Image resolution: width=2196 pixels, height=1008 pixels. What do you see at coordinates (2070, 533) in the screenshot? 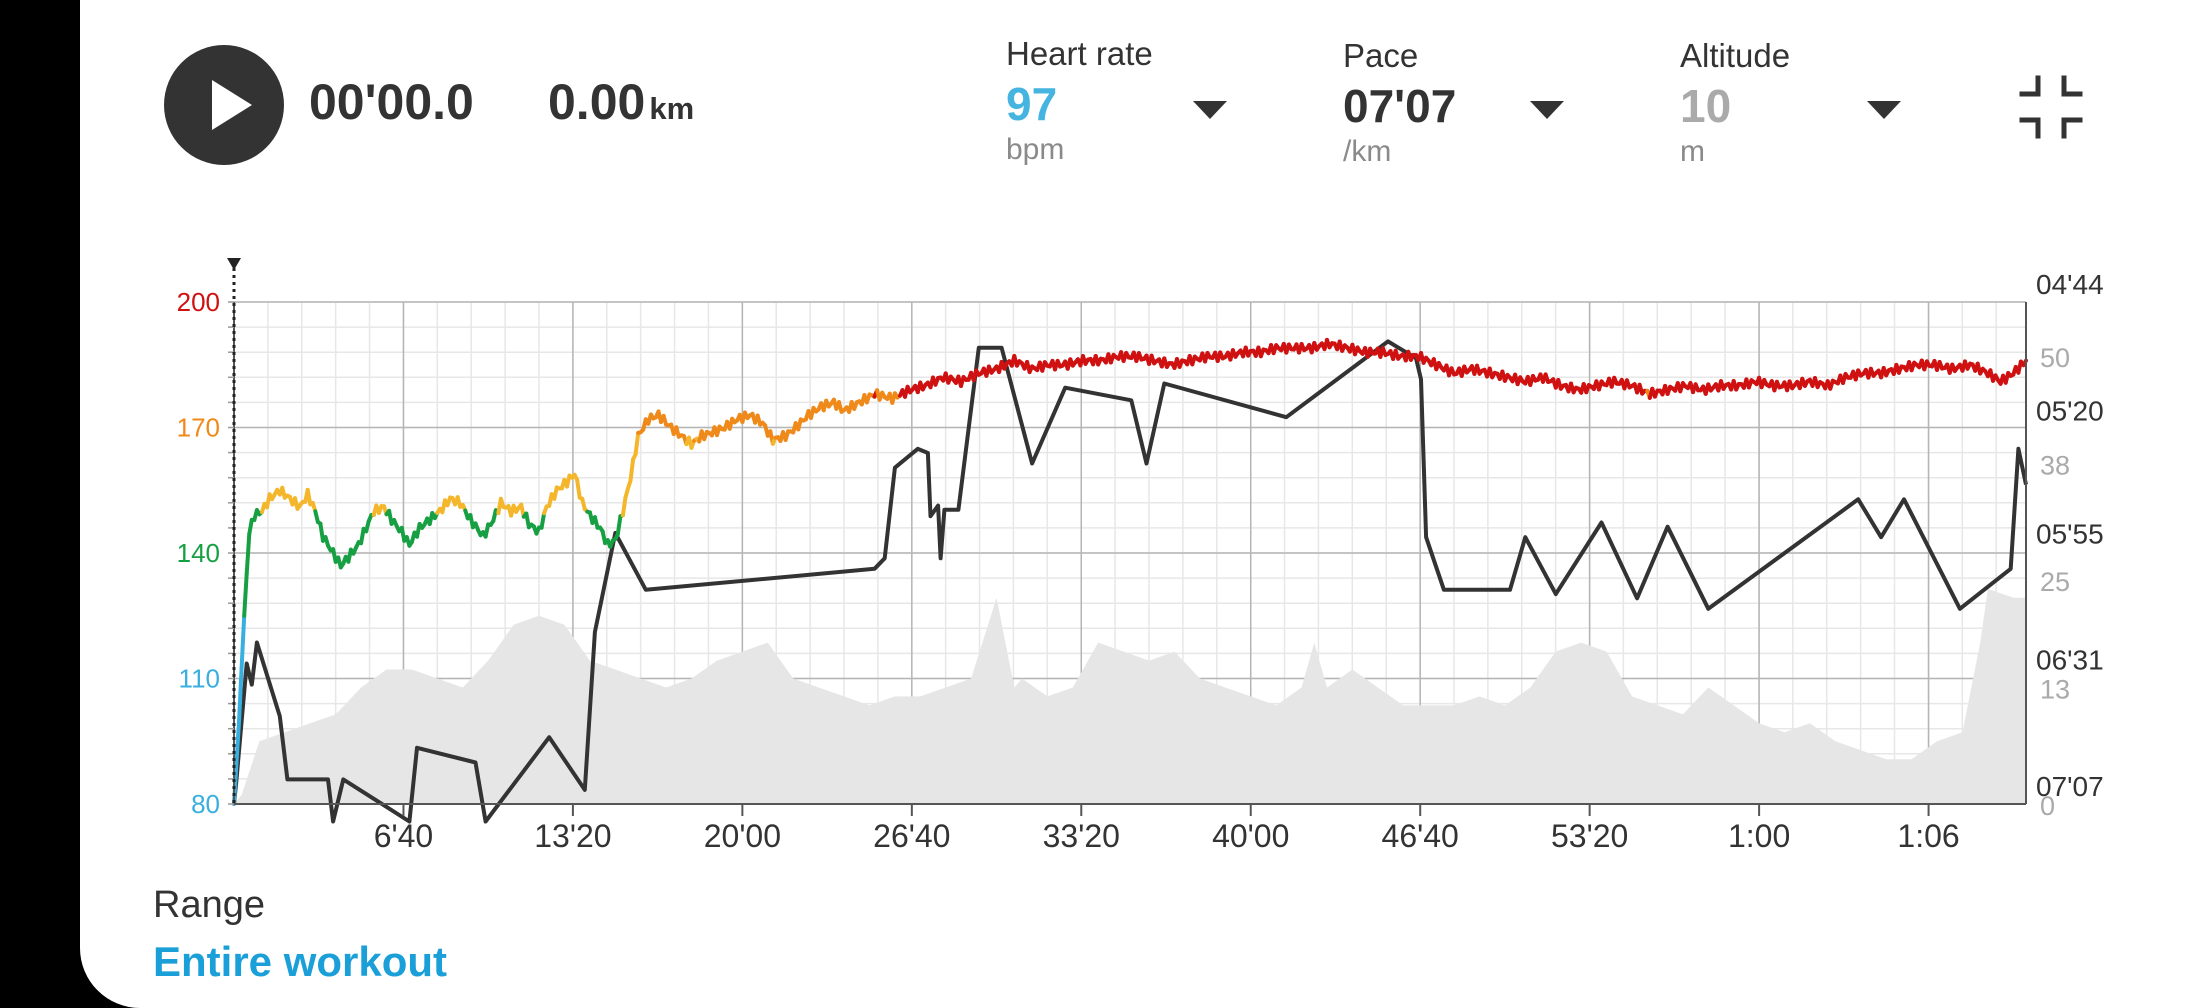
I see `pace-axis-label: 05'55` at bounding box center [2070, 533].